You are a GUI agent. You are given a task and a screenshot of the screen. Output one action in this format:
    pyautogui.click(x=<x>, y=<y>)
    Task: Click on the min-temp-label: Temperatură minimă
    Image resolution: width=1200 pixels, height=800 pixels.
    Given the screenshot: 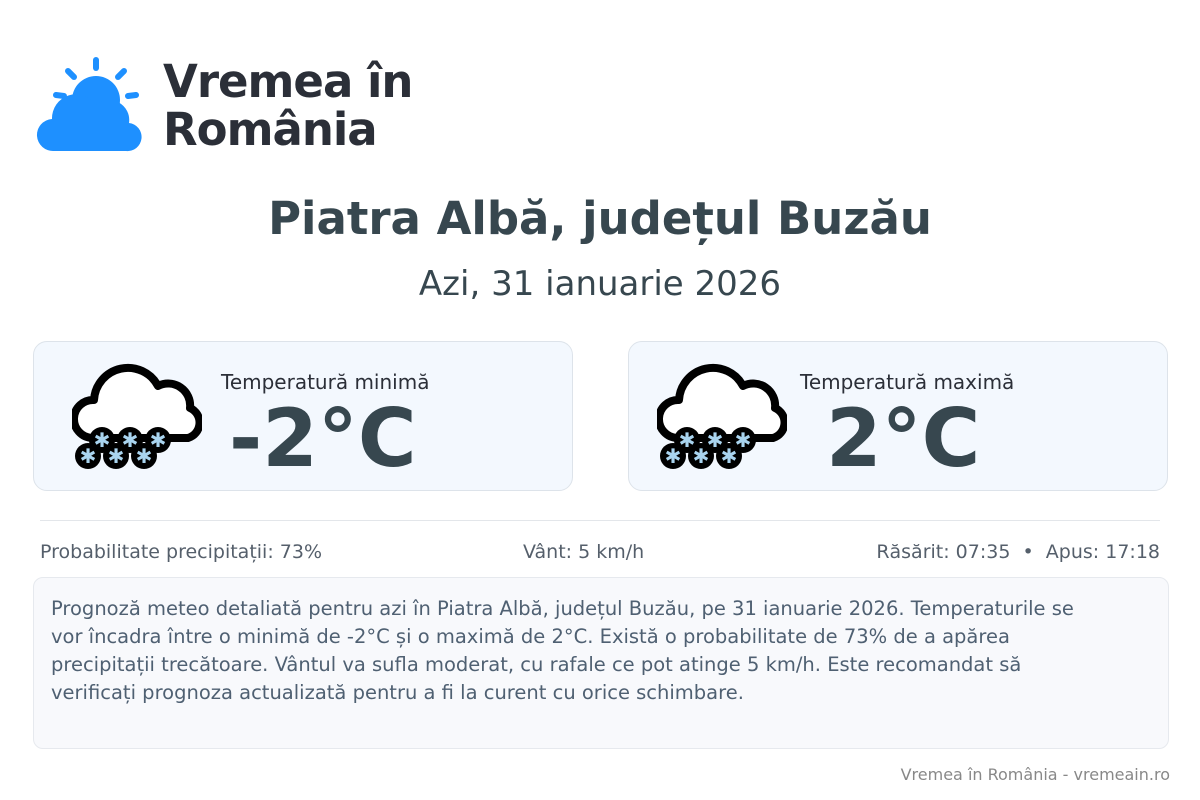 What is the action you would take?
    pyautogui.click(x=325, y=382)
    